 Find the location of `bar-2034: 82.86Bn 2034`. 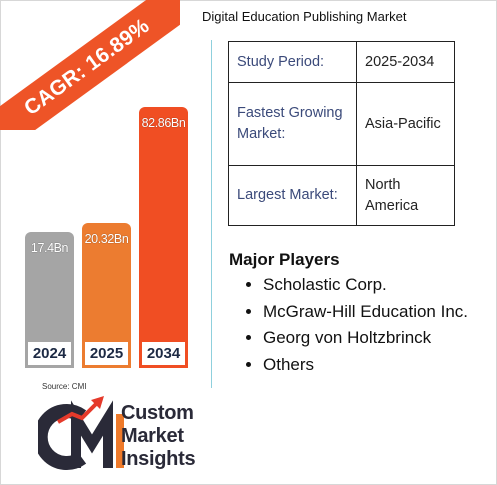

bar-2034: 82.86Bn 2034 is located at coordinates (163, 237).